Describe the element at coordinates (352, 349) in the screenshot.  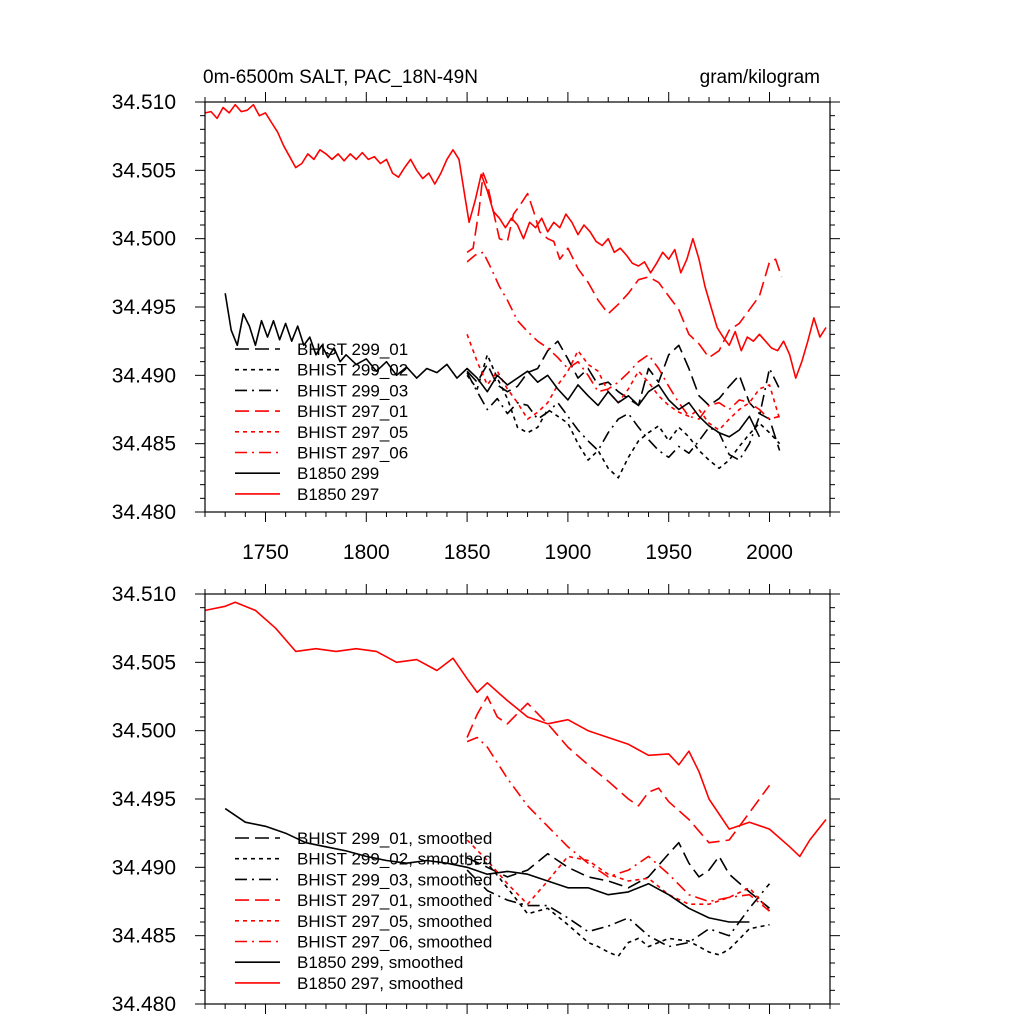
I see `legend-label: BHIST 299_01` at that location.